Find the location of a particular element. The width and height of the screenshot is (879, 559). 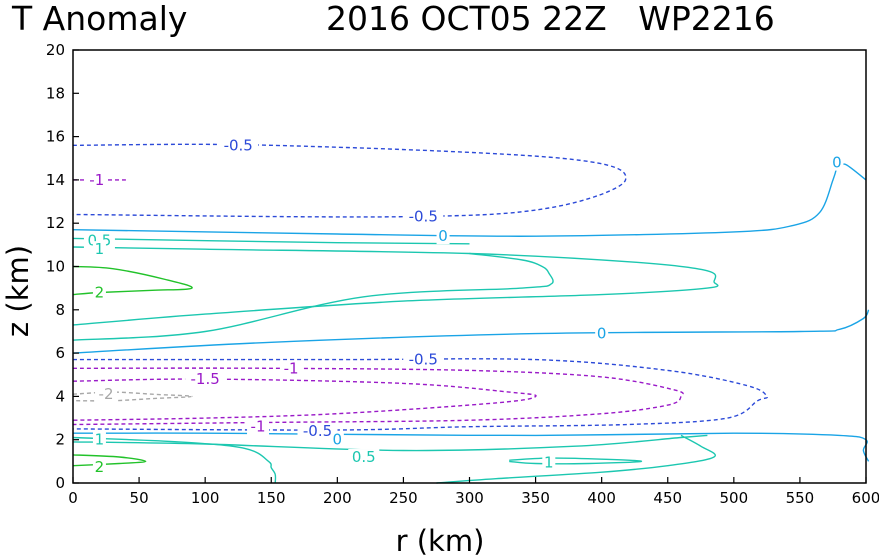

y-tick-label: 12 is located at coordinates (55, 223).